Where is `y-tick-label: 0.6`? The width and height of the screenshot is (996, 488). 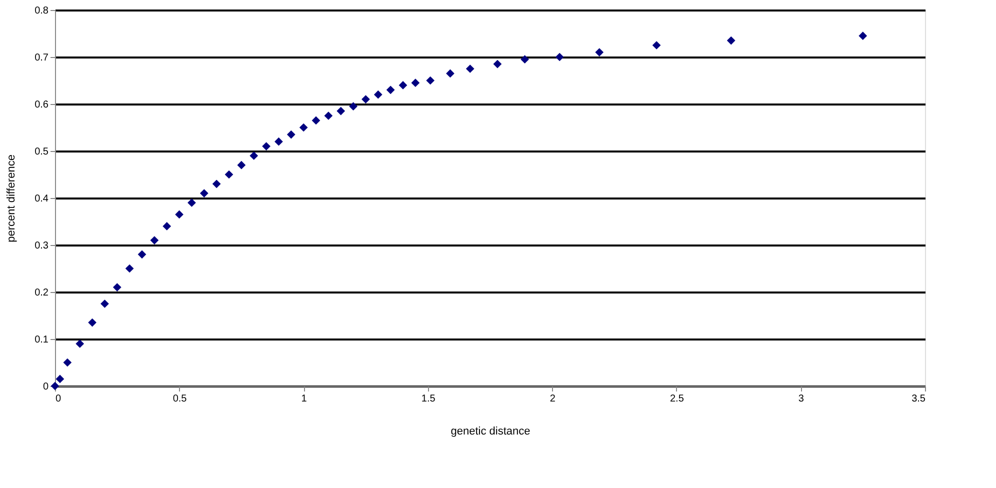
y-tick-label: 0.6 is located at coordinates (41, 105).